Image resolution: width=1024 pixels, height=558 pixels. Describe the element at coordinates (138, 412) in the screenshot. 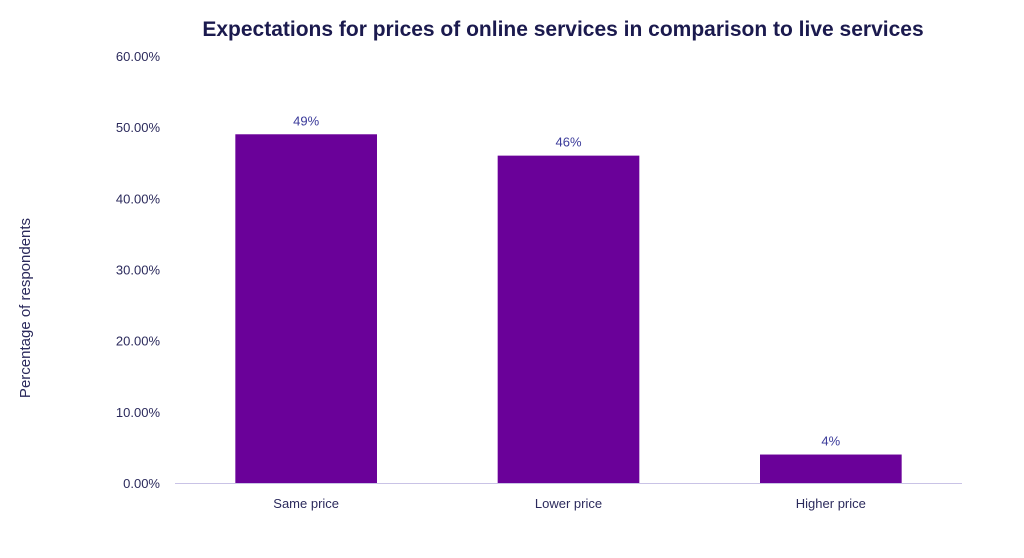

I see `y-tick-label: 10.00%` at that location.